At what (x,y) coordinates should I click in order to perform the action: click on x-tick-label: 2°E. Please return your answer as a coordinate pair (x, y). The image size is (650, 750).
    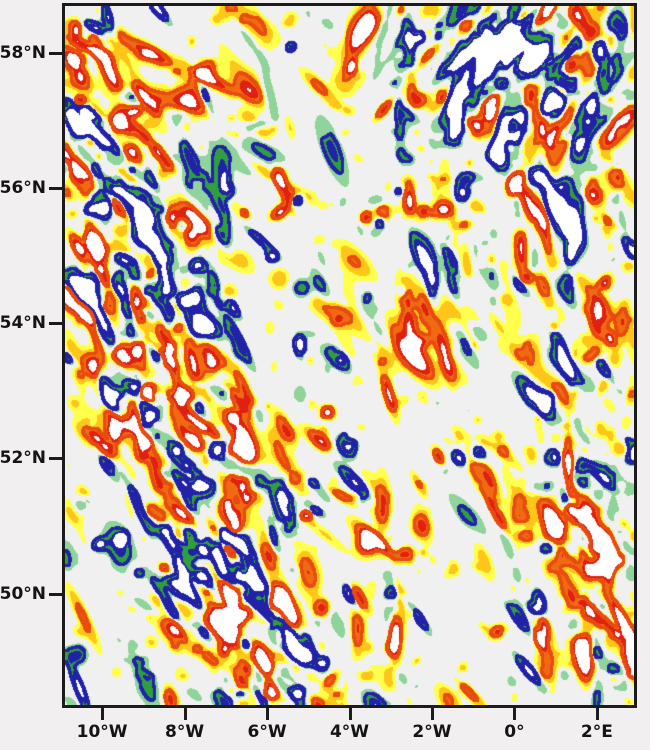
    Looking at the image, I should click on (596, 732).